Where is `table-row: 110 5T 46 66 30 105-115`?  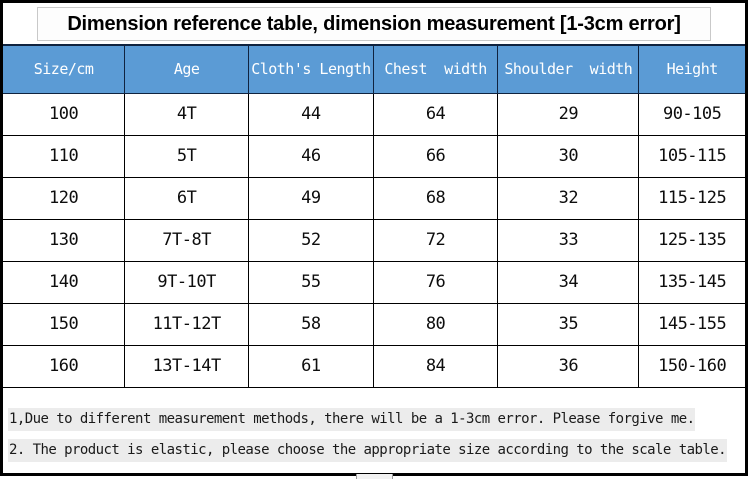
table-row: 110 5T 46 66 30 105-115 is located at coordinates (374, 156).